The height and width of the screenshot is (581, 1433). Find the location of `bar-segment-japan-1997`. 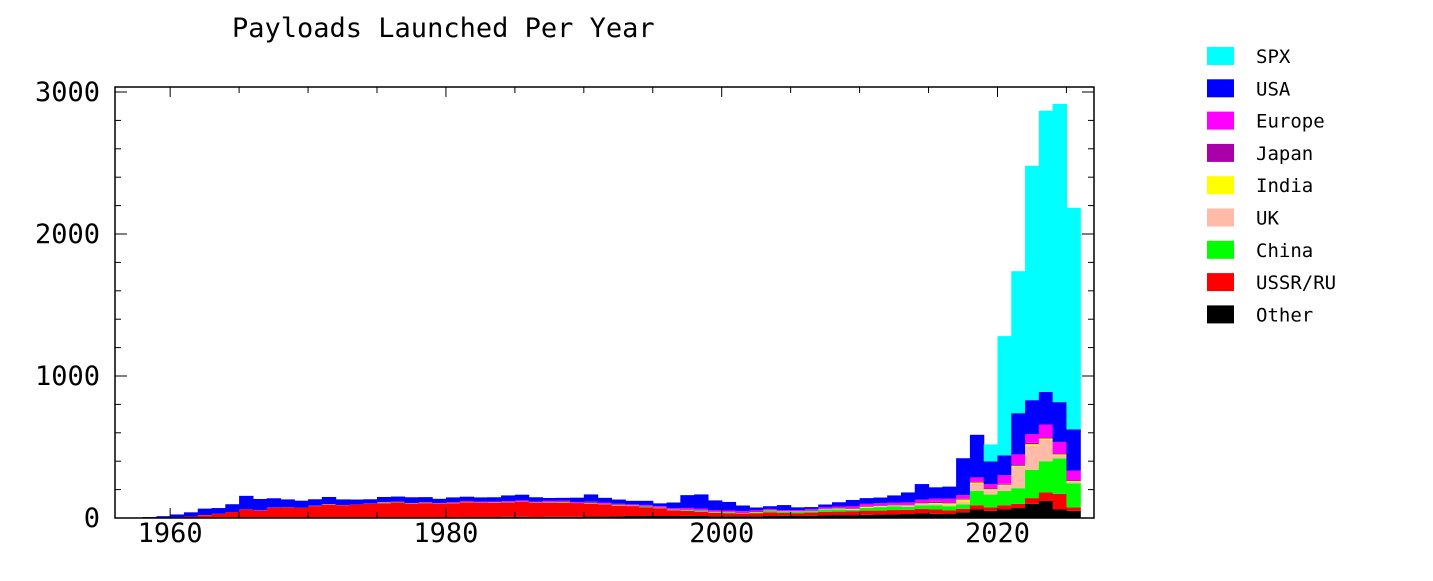

bar-segment-japan-1997 is located at coordinates (687, 509).